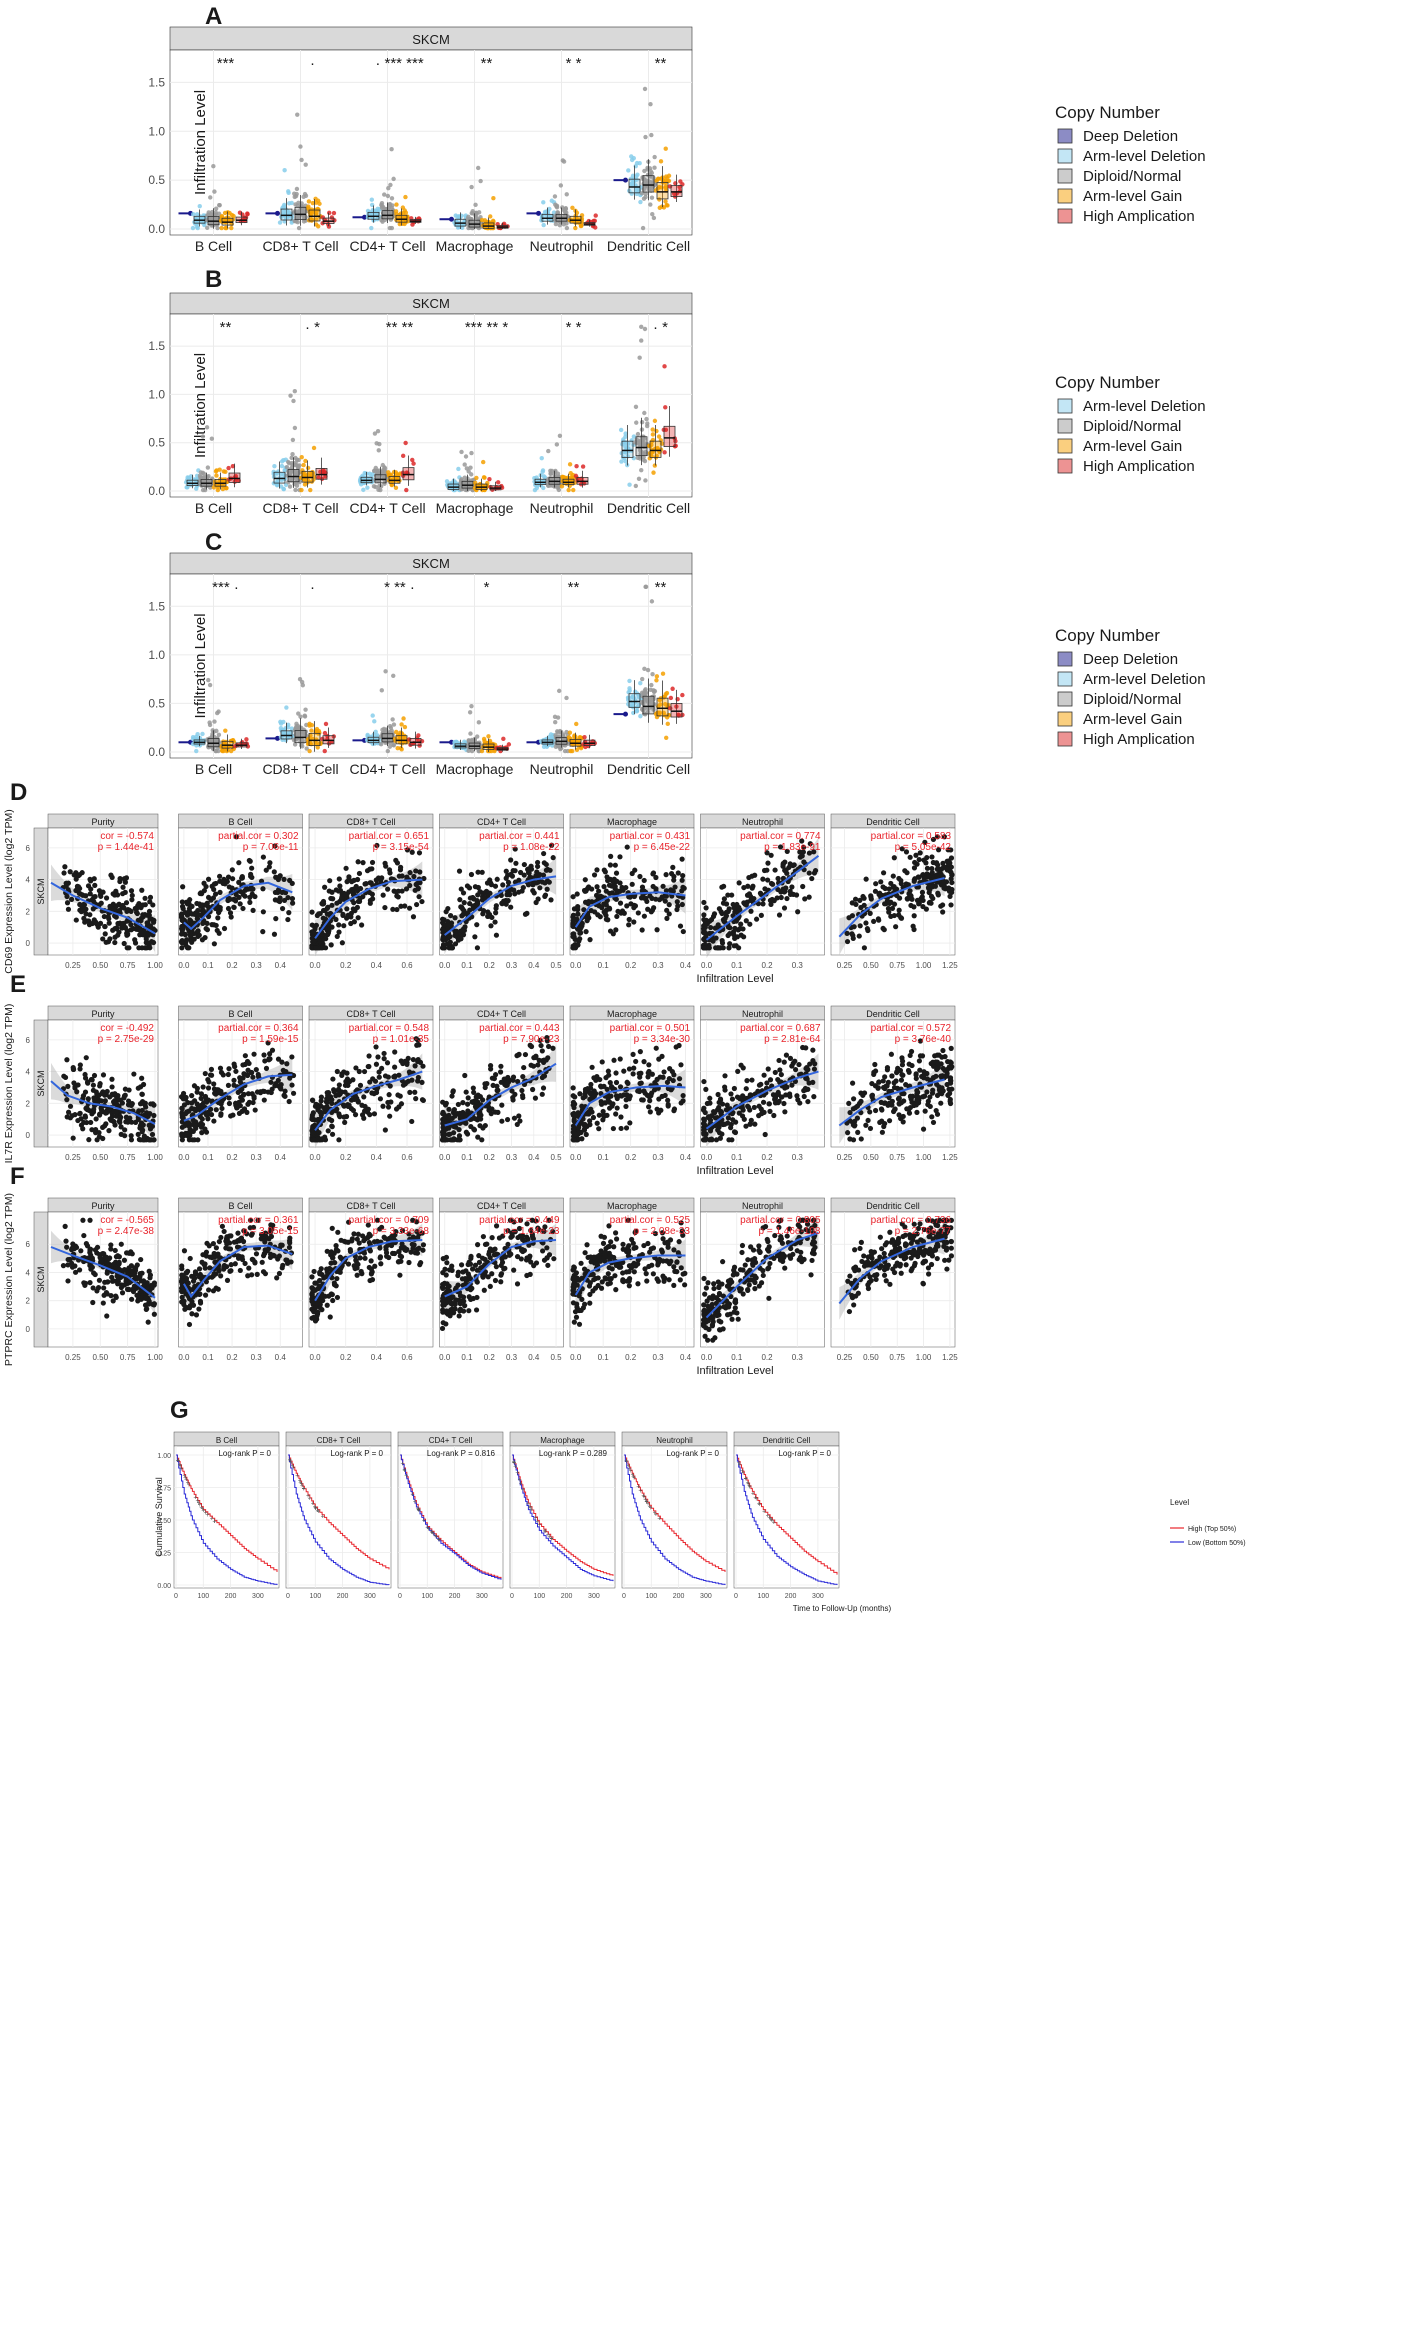  Describe the element at coordinates (226, 327) in the screenshot. I see `panel-B-significance: **` at that location.